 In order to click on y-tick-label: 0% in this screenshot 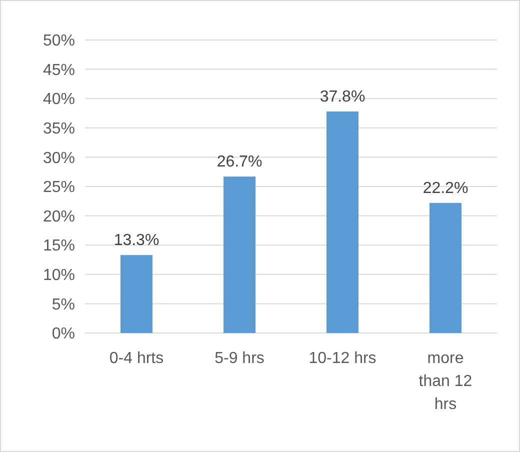, I will do `click(63, 334)`.